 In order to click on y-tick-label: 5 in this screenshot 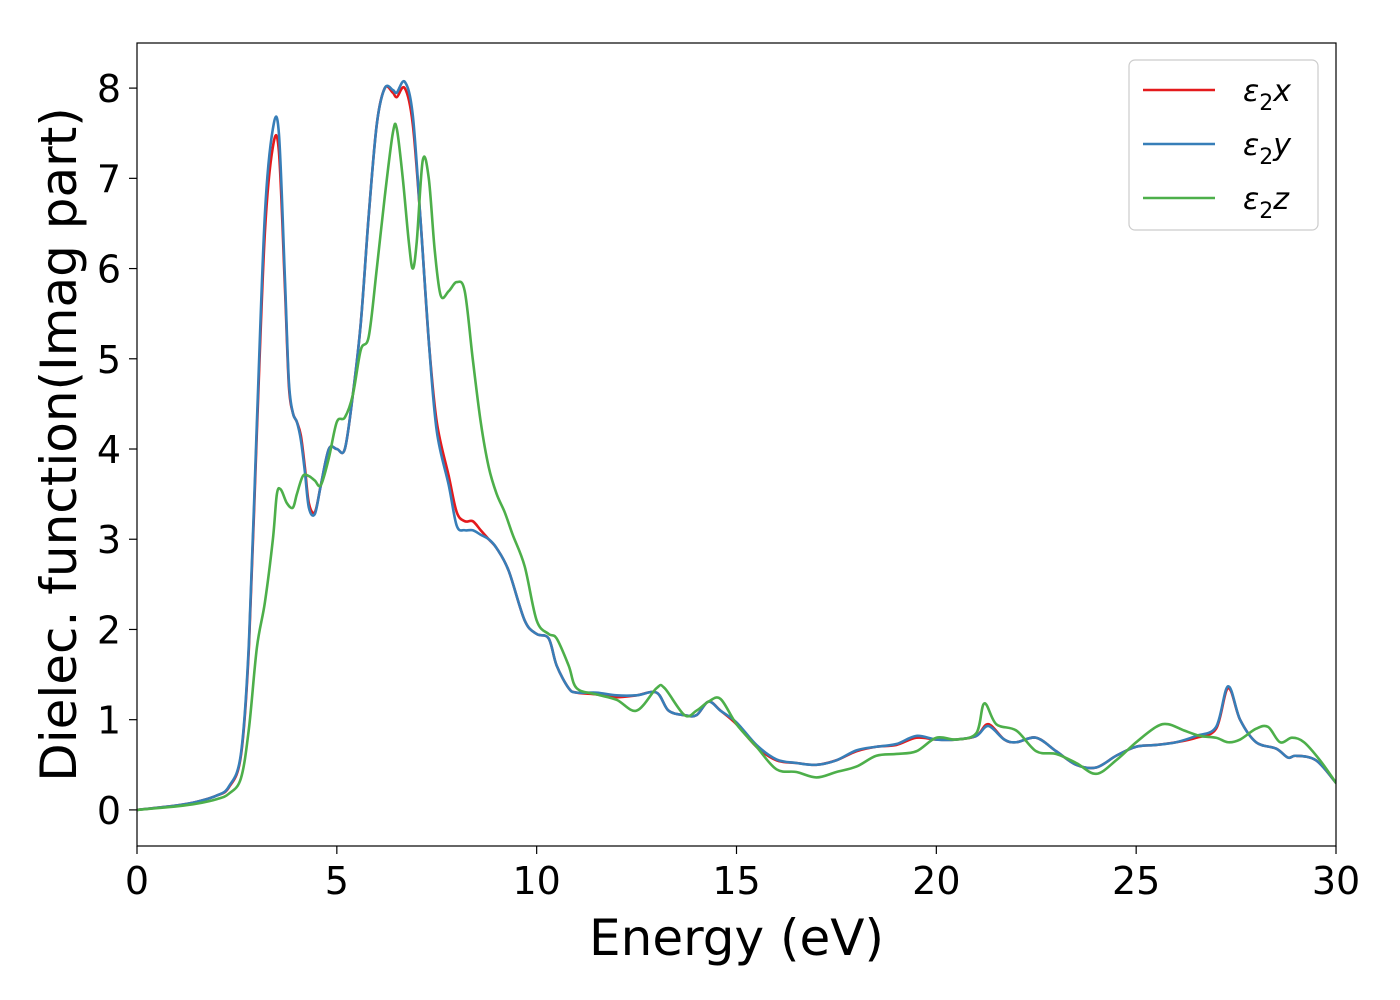, I will do `click(109, 360)`.